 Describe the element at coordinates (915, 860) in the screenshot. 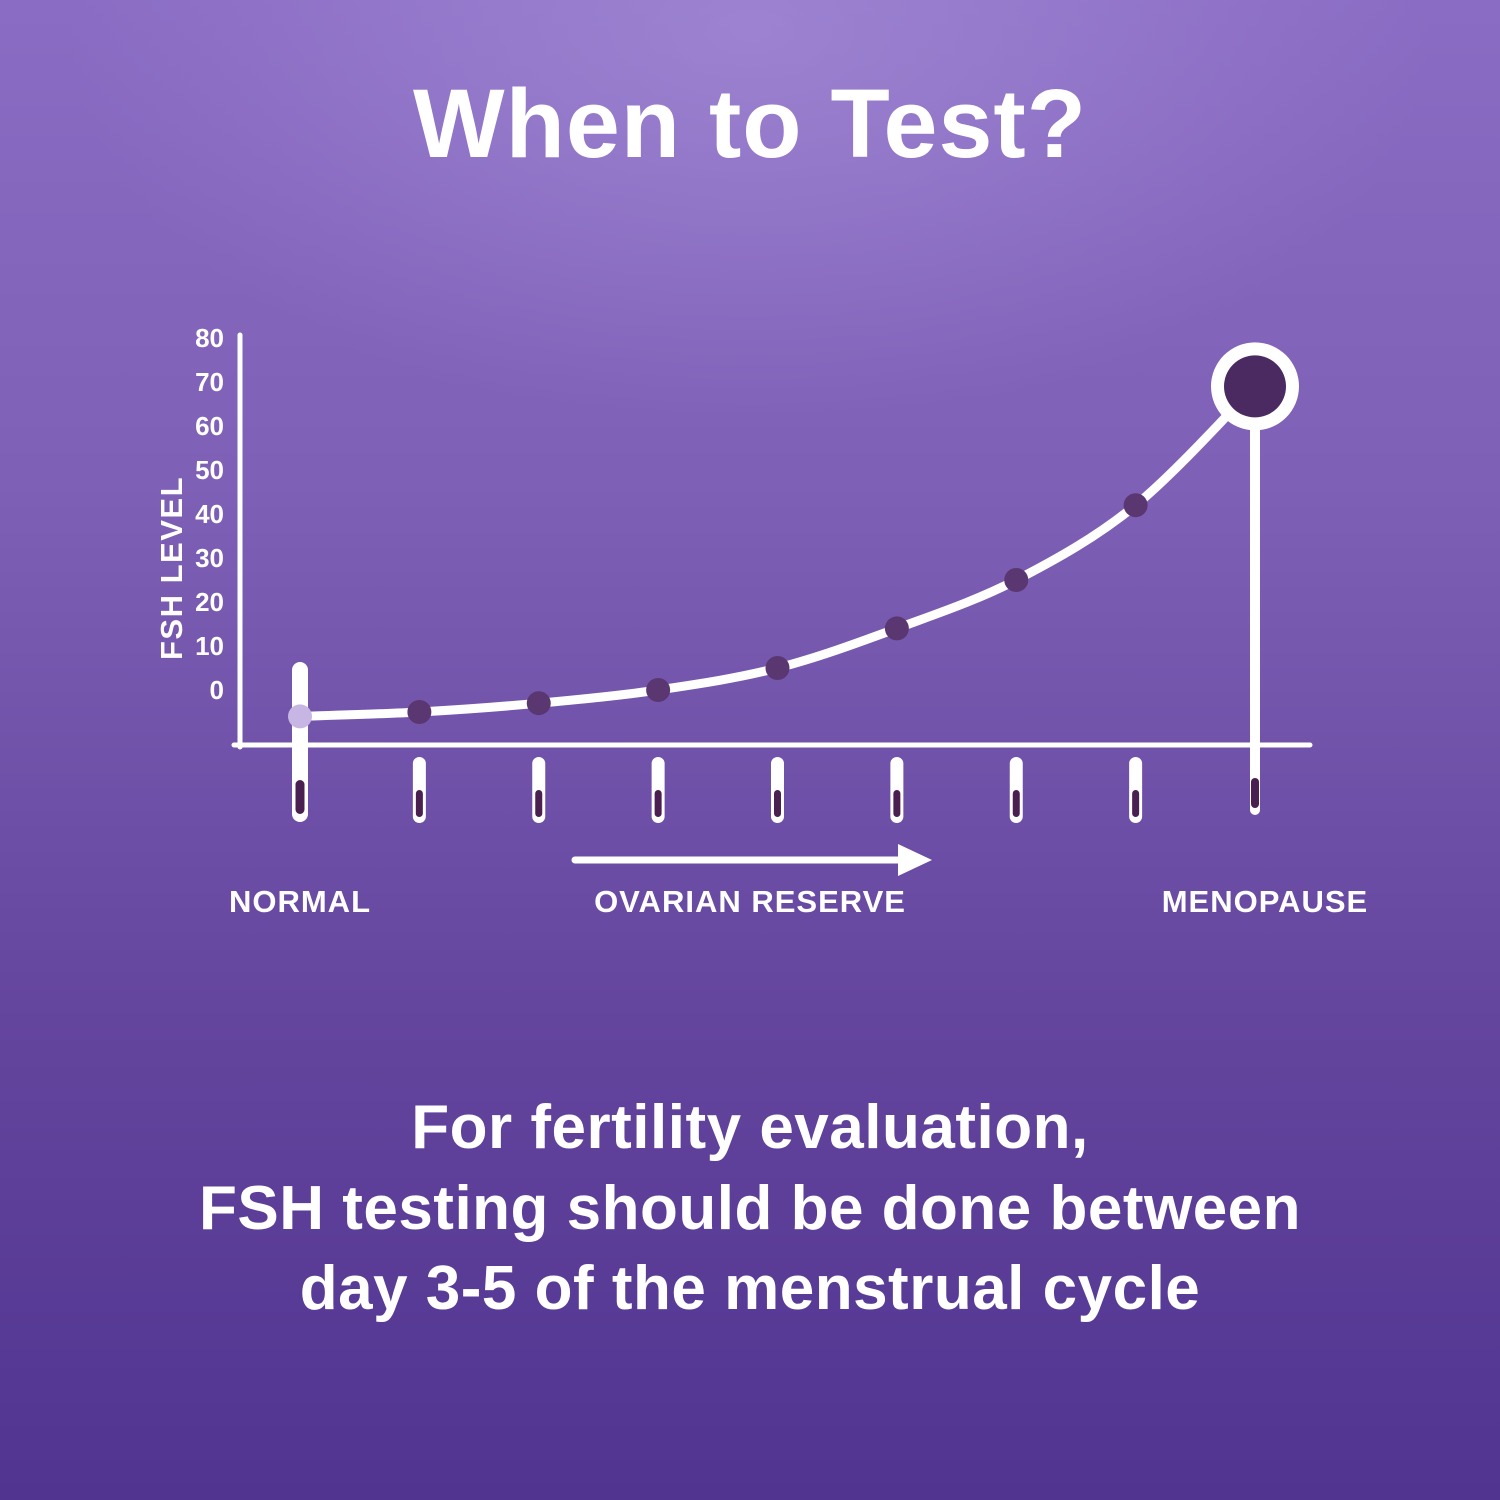

I see `arrow-head-icon` at that location.